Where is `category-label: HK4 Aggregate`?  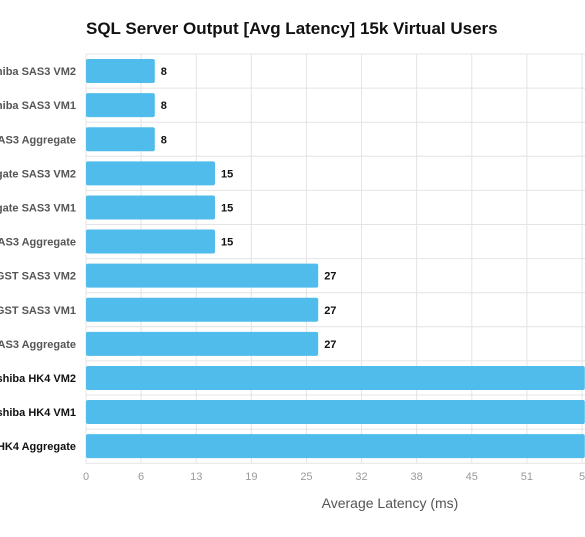
category-label: HK4 Aggregate is located at coordinates (38, 447).